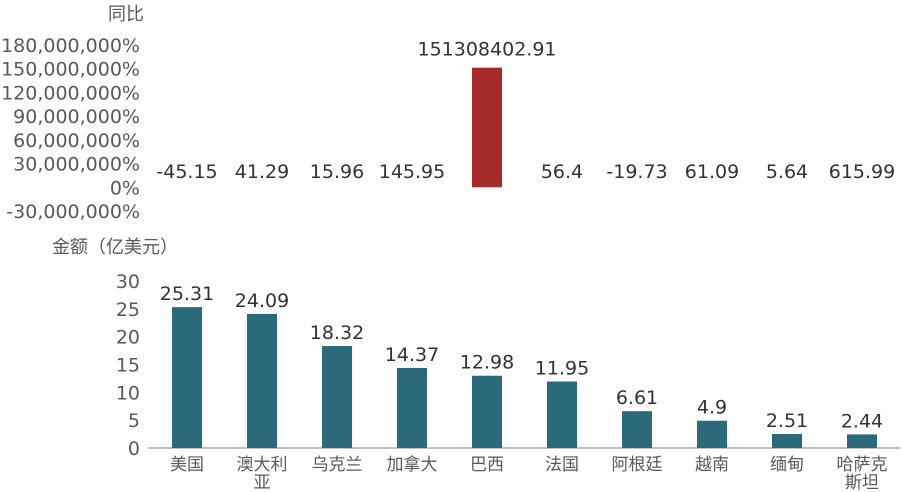 The height and width of the screenshot is (492, 901). What do you see at coordinates (862, 482) in the screenshot?
I see `category-label: 斯坦` at bounding box center [862, 482].